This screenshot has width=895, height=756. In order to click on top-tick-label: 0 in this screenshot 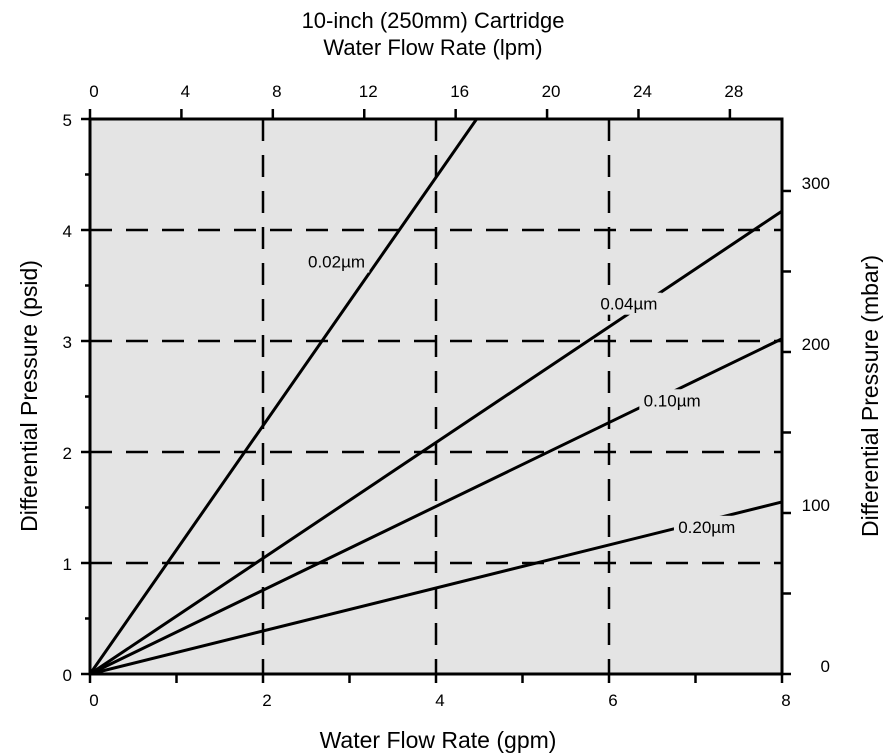, I will do `click(93, 91)`.